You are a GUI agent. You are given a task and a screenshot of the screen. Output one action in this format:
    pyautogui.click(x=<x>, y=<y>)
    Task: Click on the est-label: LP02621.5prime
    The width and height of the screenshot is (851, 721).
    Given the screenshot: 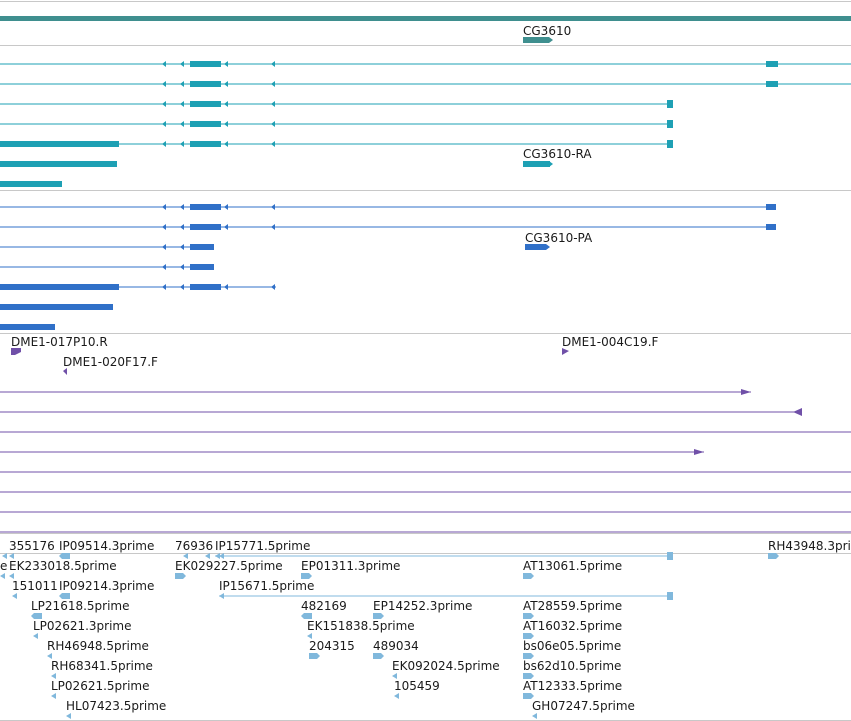 What is the action you would take?
    pyautogui.click(x=100, y=686)
    